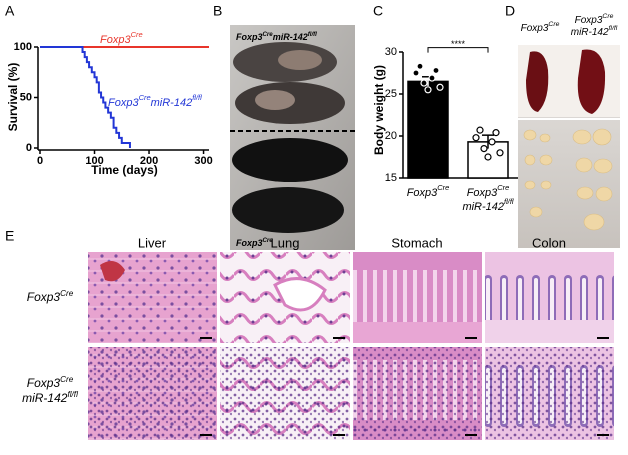  What do you see at coordinates (29, 148) in the screenshot?
I see `y-tick-label: 0` at bounding box center [29, 148].